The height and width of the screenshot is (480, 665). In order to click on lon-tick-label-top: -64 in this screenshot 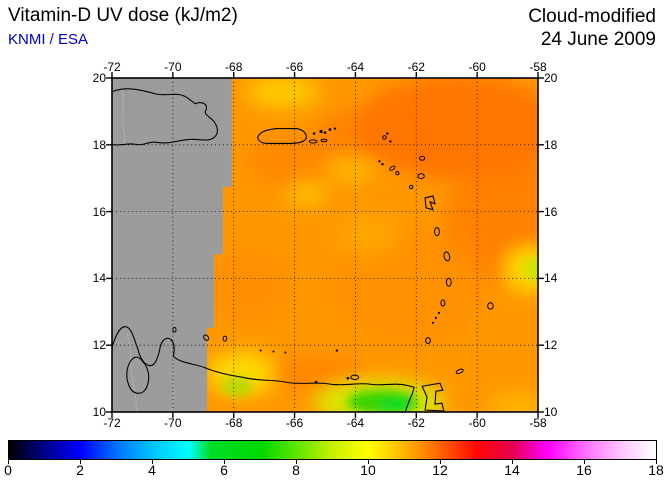, I will do `click(355, 67)`.